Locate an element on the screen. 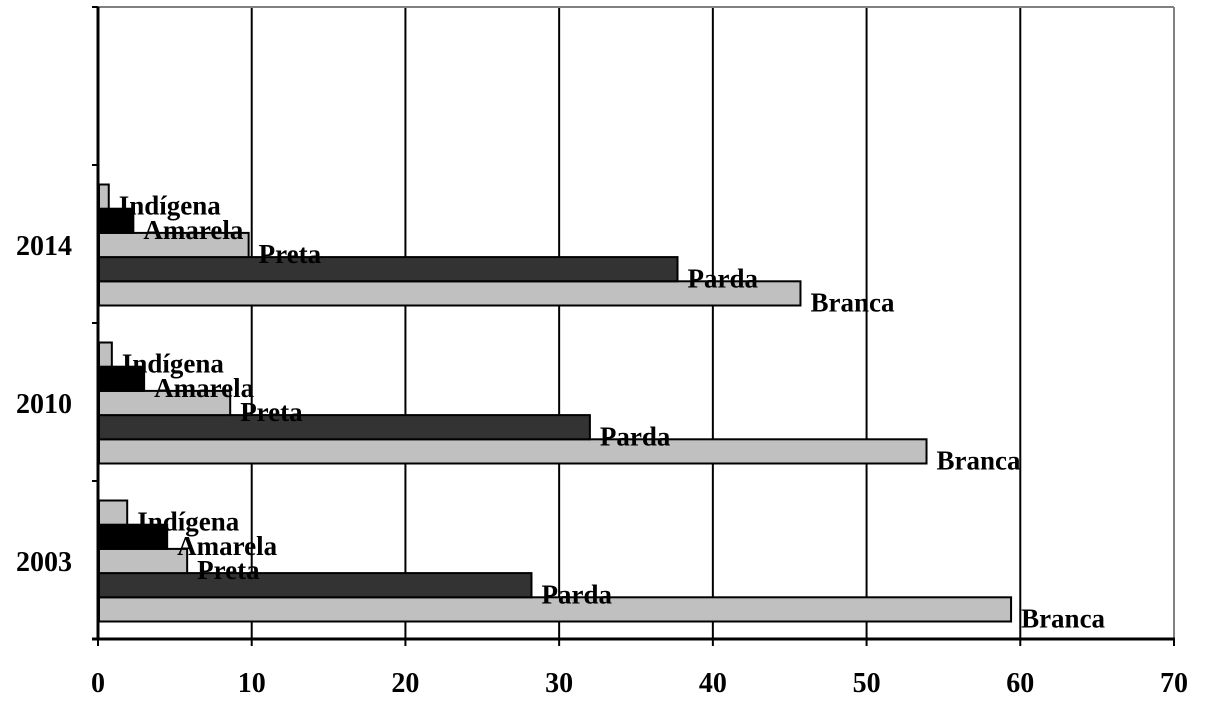 The height and width of the screenshot is (704, 1205). bar-label-2014-branca: Branca is located at coordinates (852, 303).